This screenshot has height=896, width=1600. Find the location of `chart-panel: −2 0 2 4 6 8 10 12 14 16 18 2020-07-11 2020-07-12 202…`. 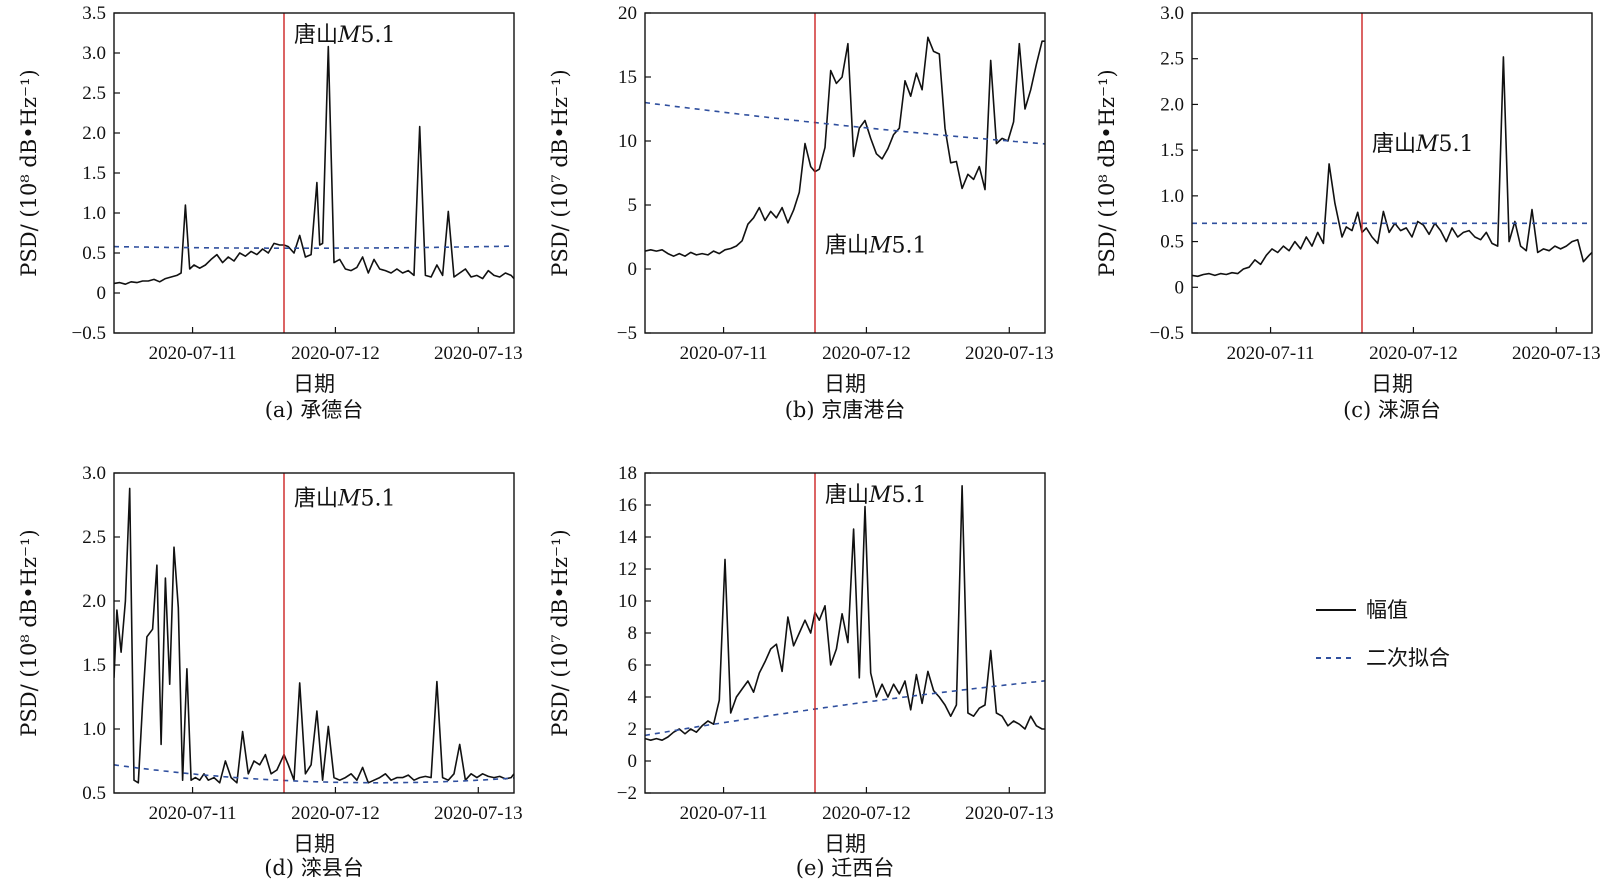

chart-panel: −2 0 2 4 6 8 10 12 14 16 18 2020-07-11 2020-07-12 202… is located at coordinates (801, 671).